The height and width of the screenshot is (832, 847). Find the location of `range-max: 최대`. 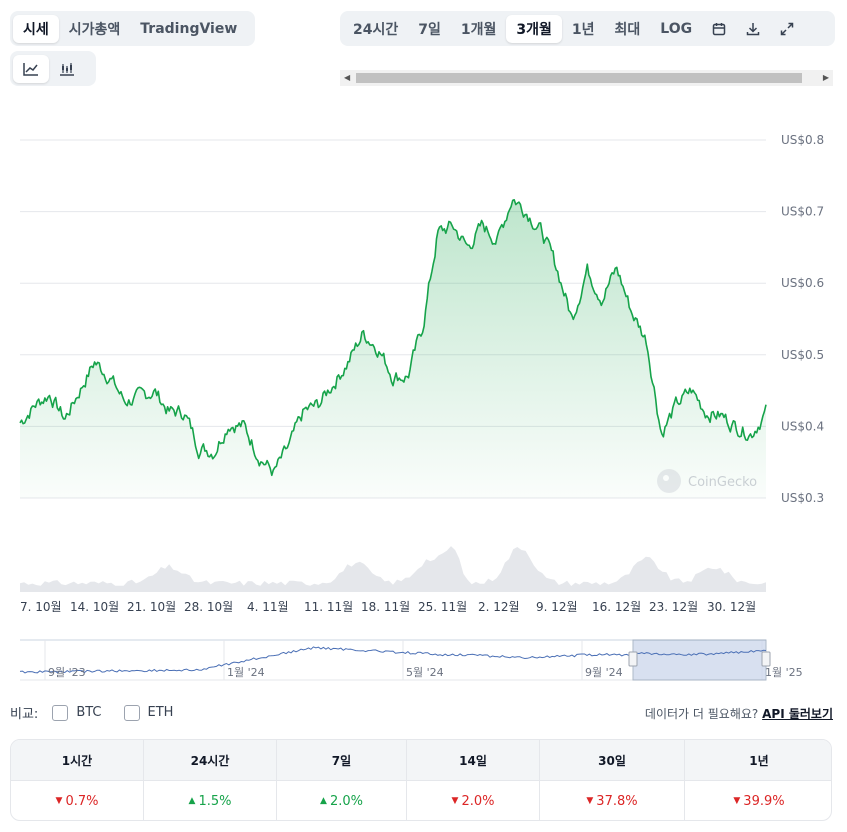

range-max: 최대 is located at coordinates (627, 29).